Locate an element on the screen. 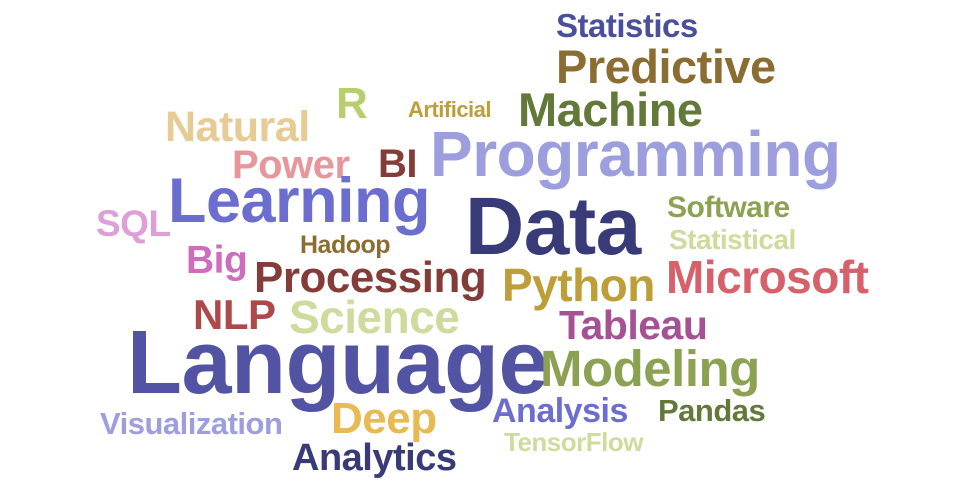 The height and width of the screenshot is (488, 960). word-processing: Processing is located at coordinates (370, 277).